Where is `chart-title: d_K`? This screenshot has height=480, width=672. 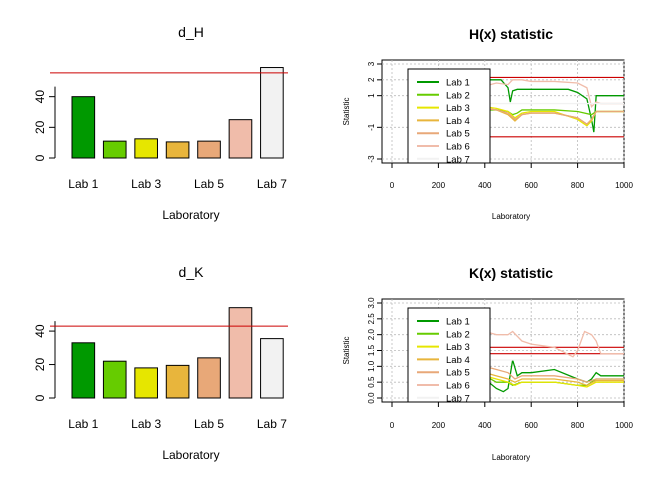
chart-title: d_K is located at coordinates (192, 272).